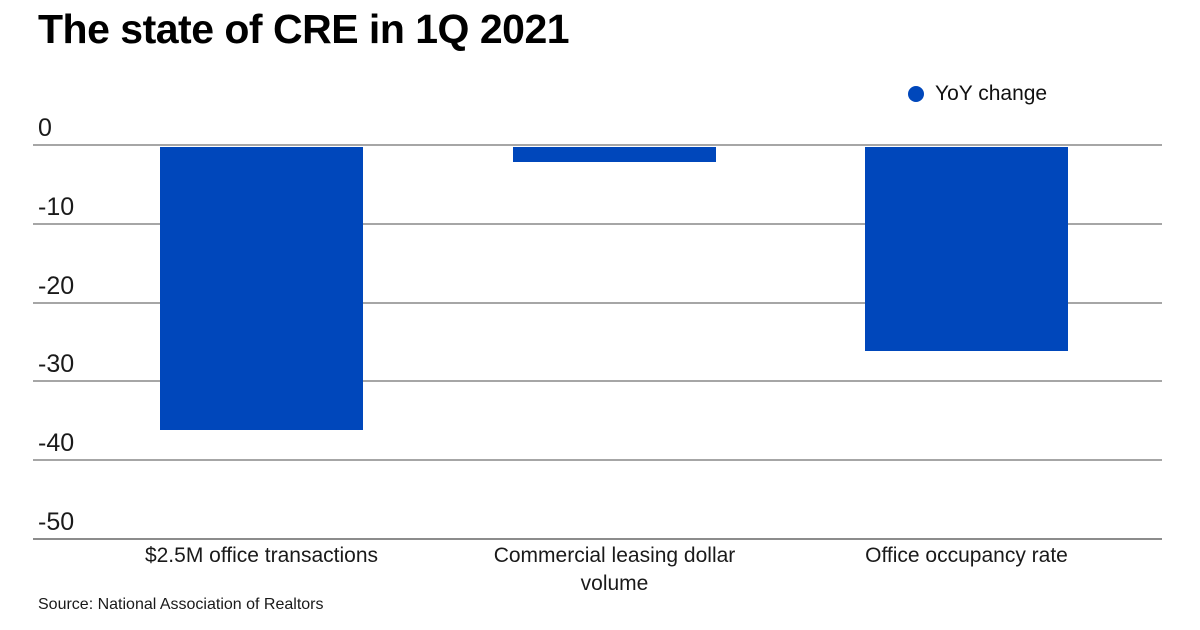  I want to click on y-tick-label: -20, so click(56, 285).